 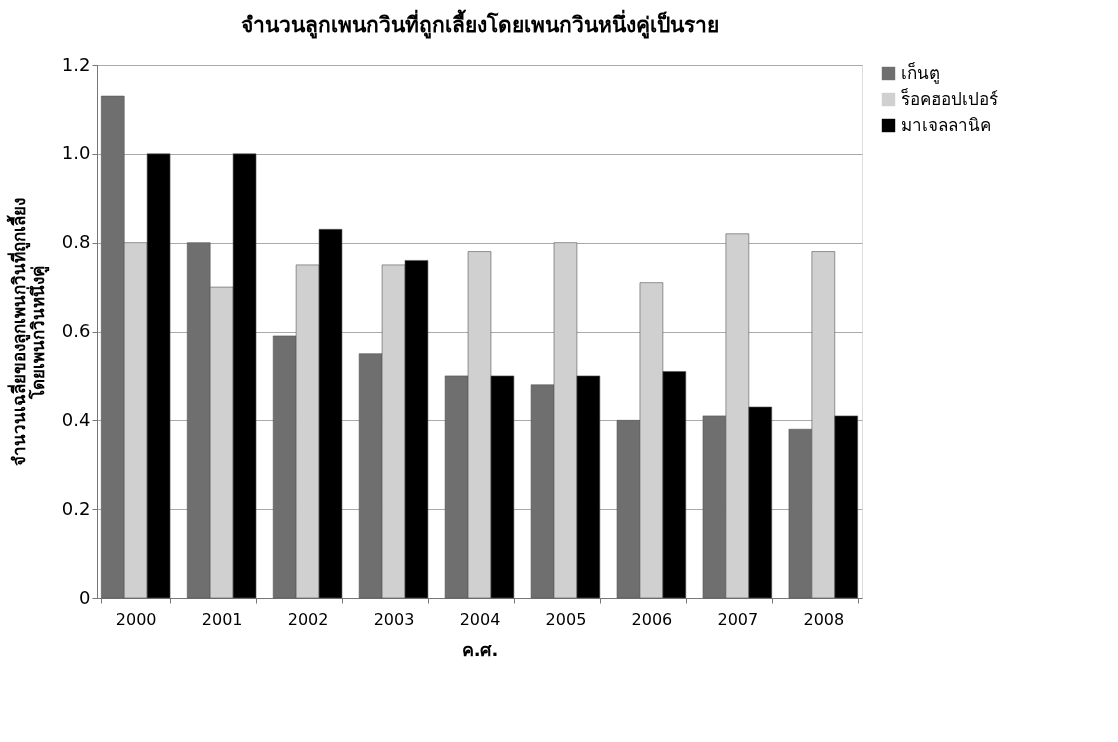 I want to click on x-tick-label: 2006, so click(x=652, y=619).